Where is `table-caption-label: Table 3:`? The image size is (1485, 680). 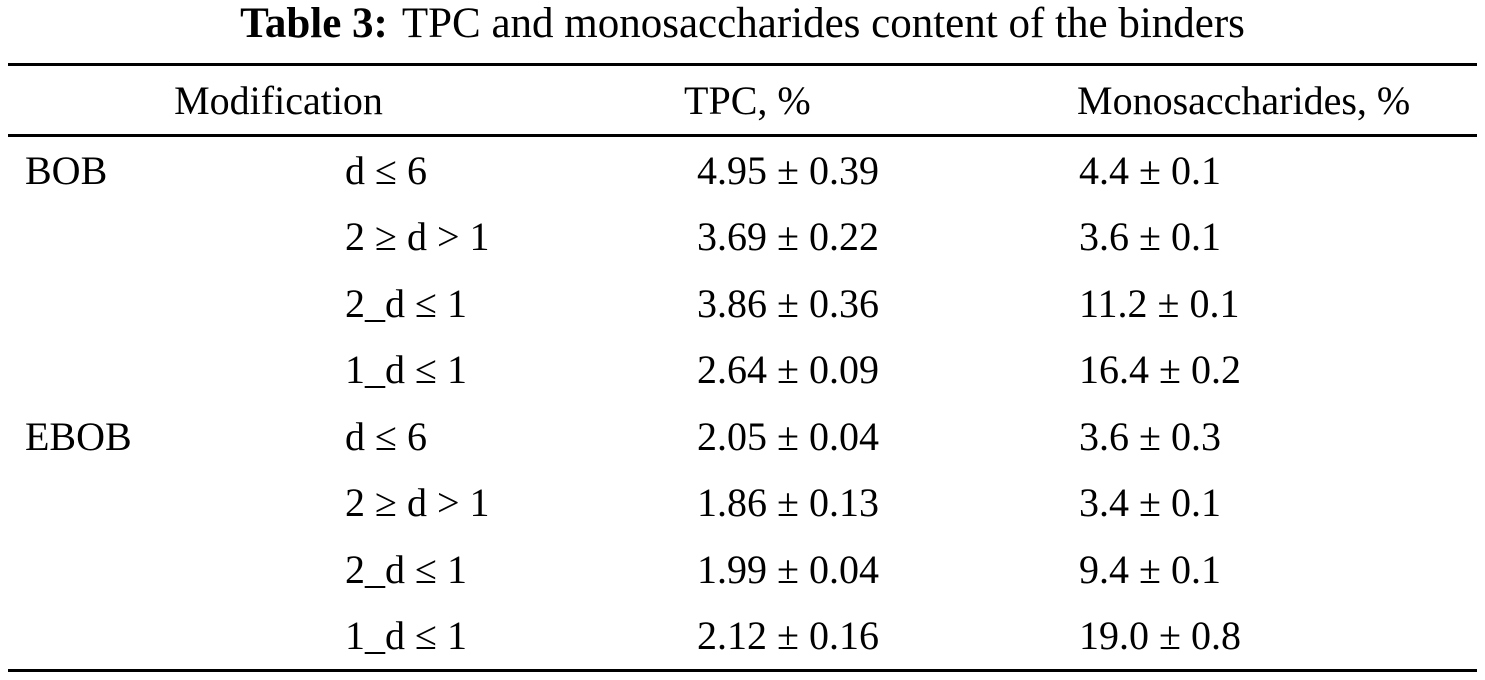
table-caption-label: Table 3: is located at coordinates (314, 23).